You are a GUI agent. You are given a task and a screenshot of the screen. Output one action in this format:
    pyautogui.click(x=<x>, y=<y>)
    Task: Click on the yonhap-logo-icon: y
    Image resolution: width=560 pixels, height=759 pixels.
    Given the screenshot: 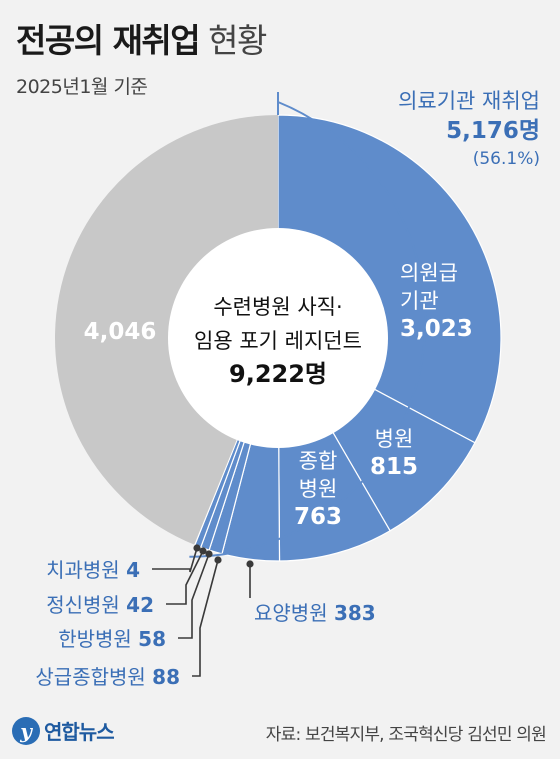 What is the action you would take?
    pyautogui.click(x=26, y=730)
    